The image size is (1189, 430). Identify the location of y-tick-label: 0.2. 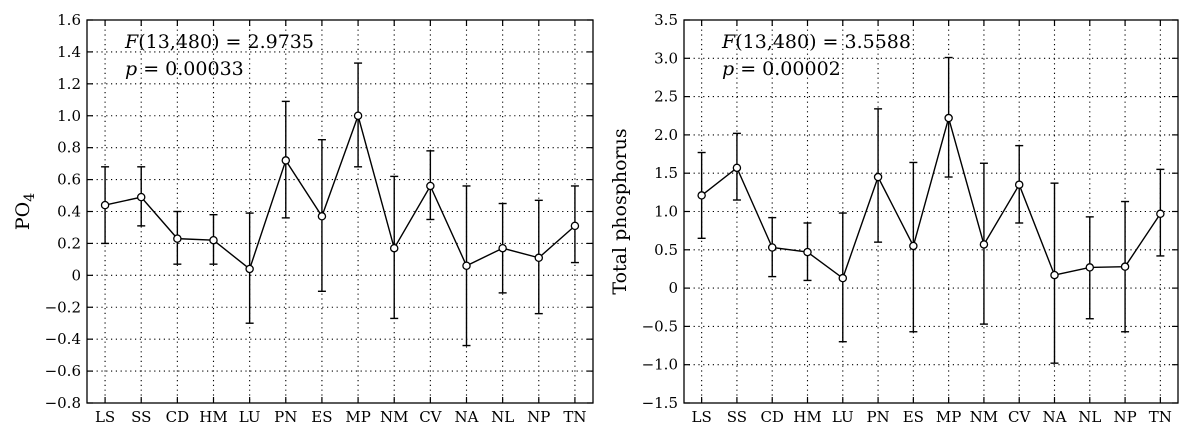
(69, 243).